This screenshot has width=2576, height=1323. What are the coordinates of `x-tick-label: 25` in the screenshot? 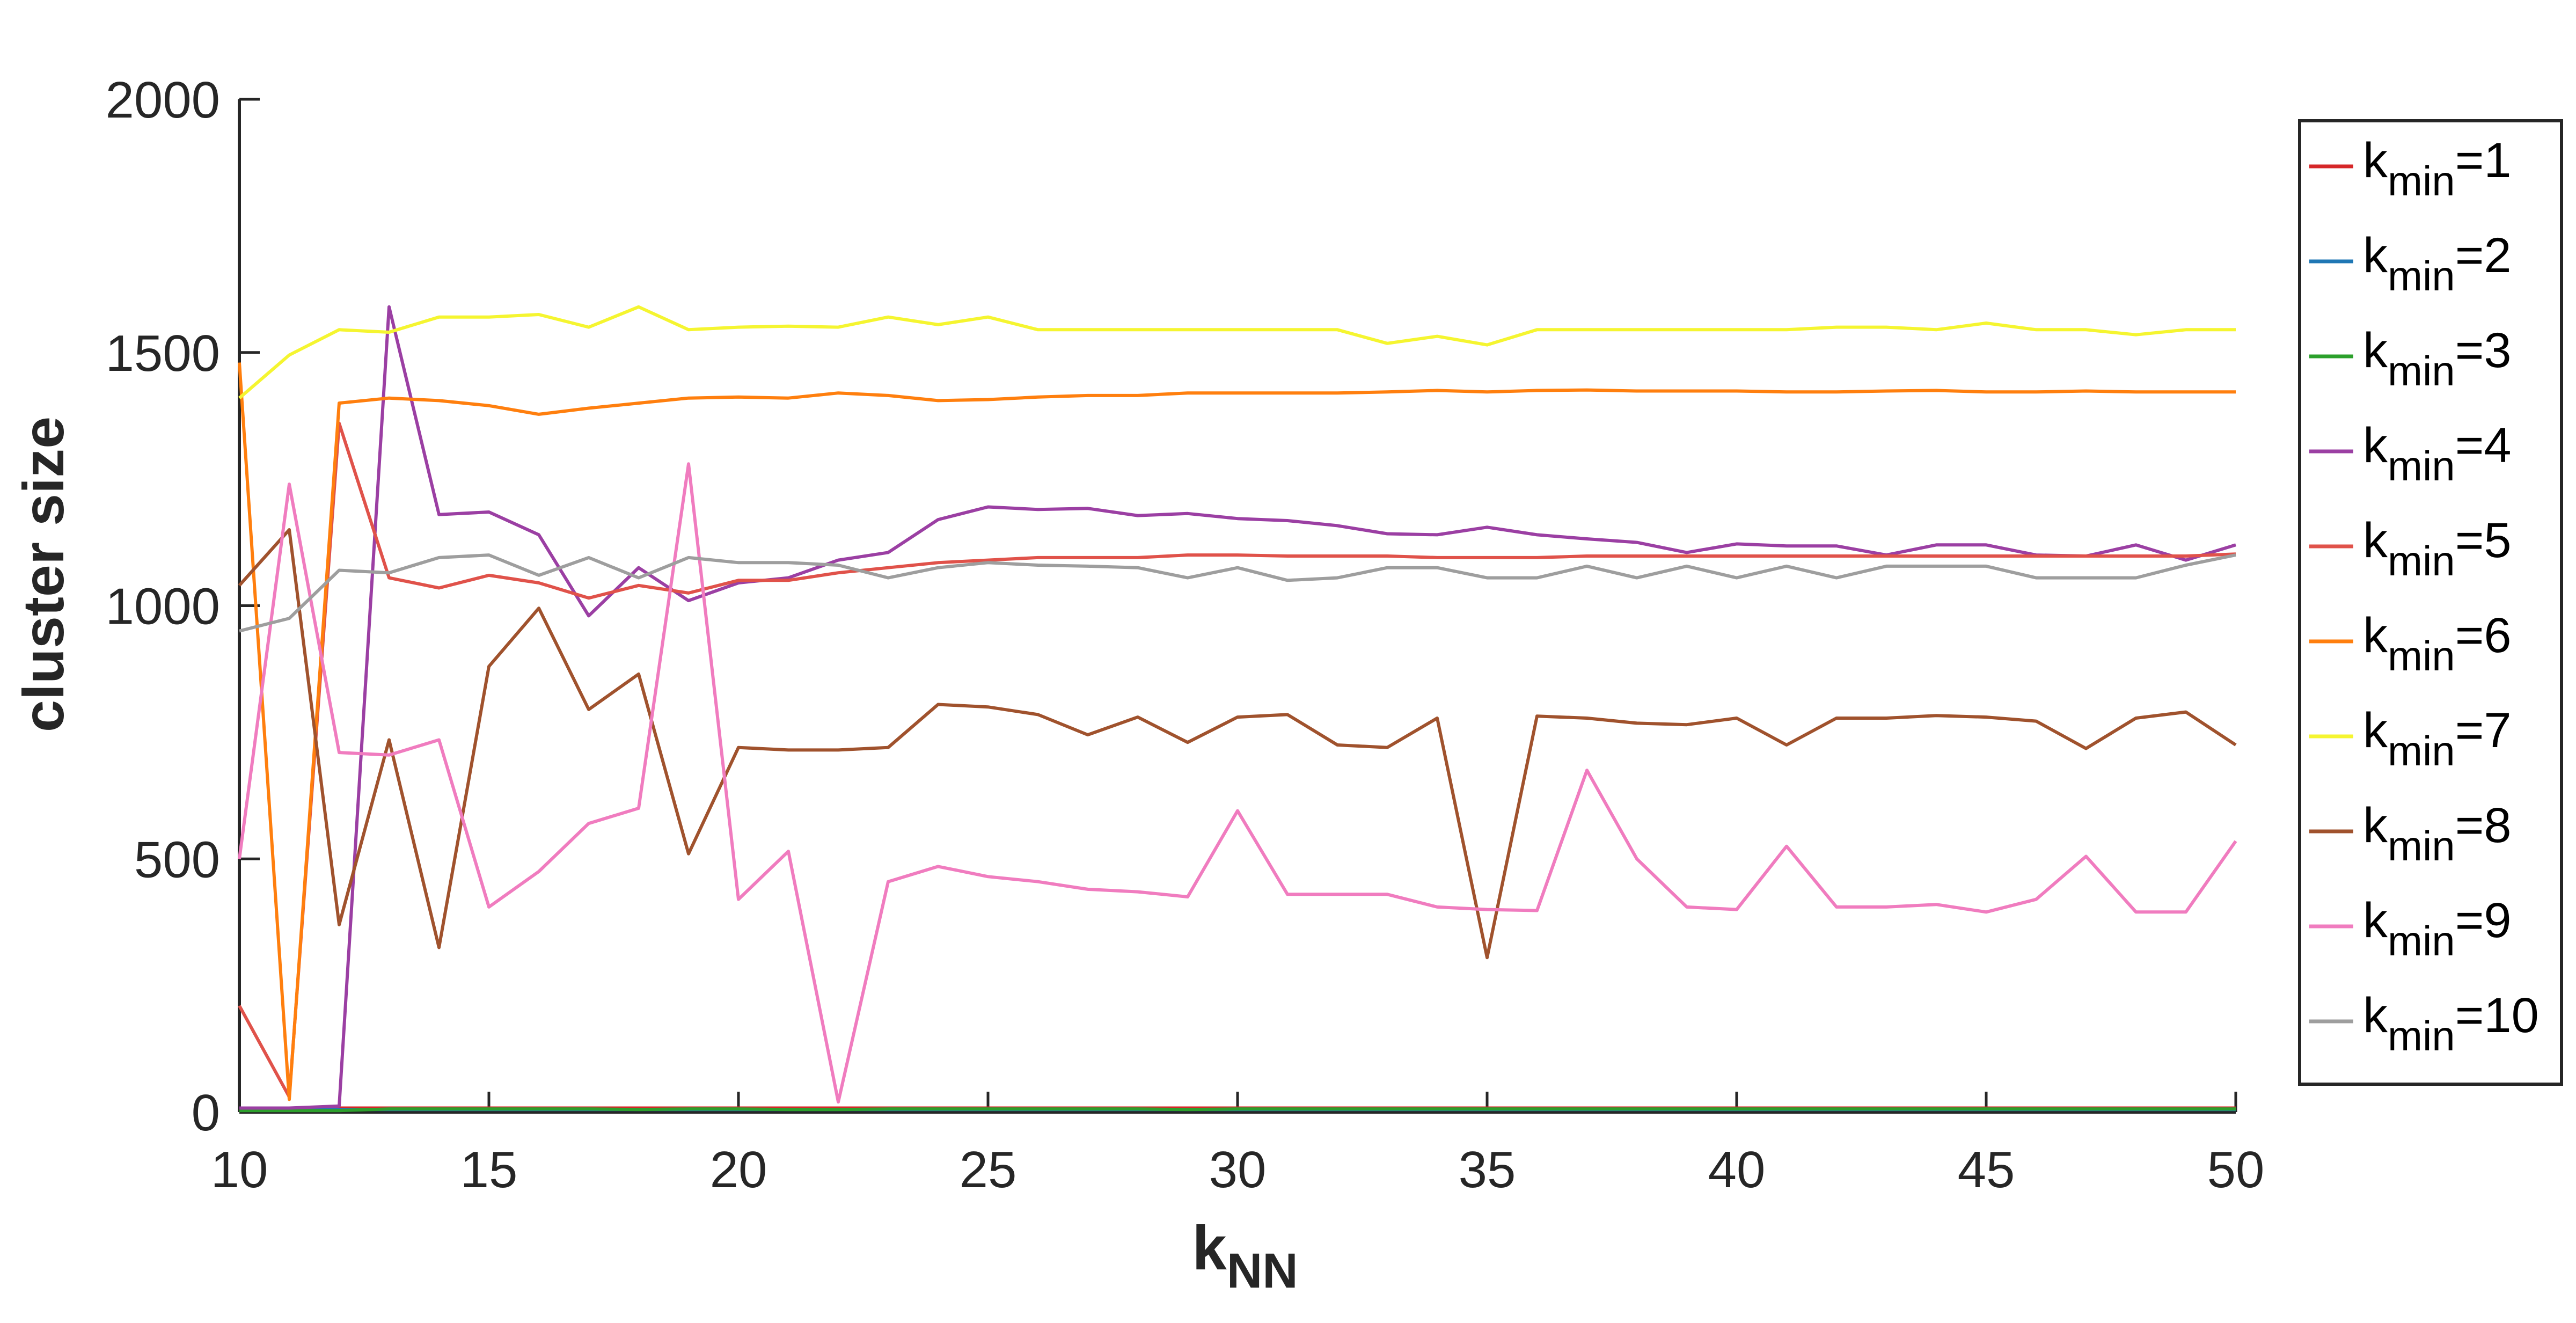 It's located at (988, 1170).